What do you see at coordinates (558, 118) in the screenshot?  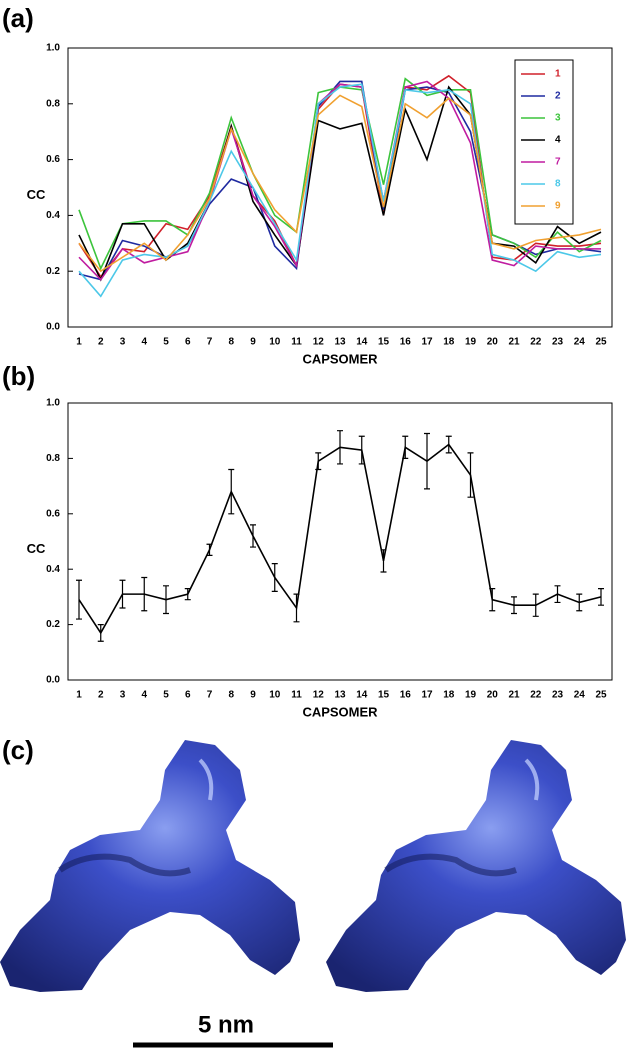 I see `legend-label: 3` at bounding box center [558, 118].